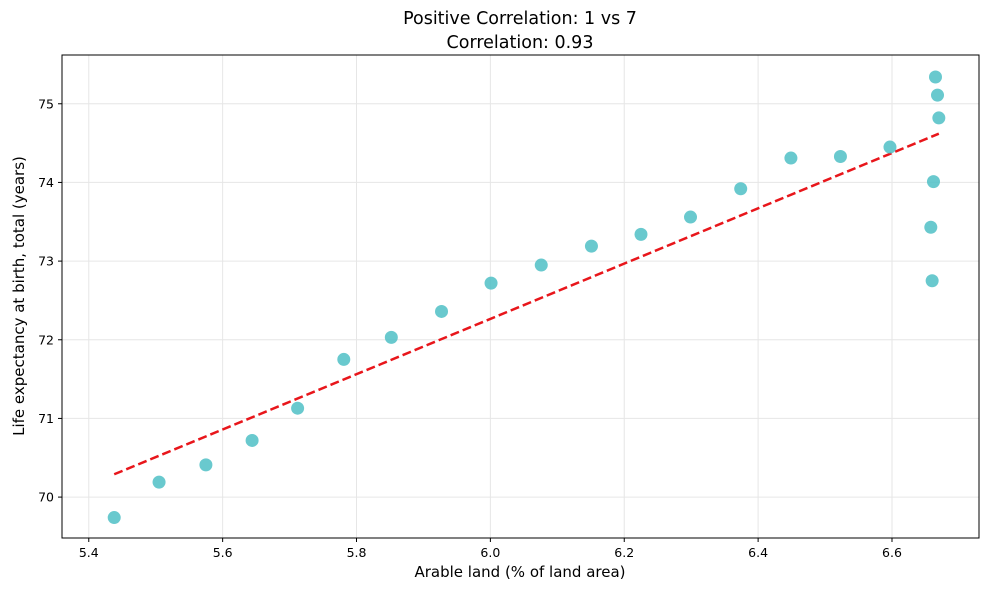 The width and height of the screenshot is (989, 590). What do you see at coordinates (357, 552) in the screenshot?
I see `x-tick-label: 5.8` at bounding box center [357, 552].